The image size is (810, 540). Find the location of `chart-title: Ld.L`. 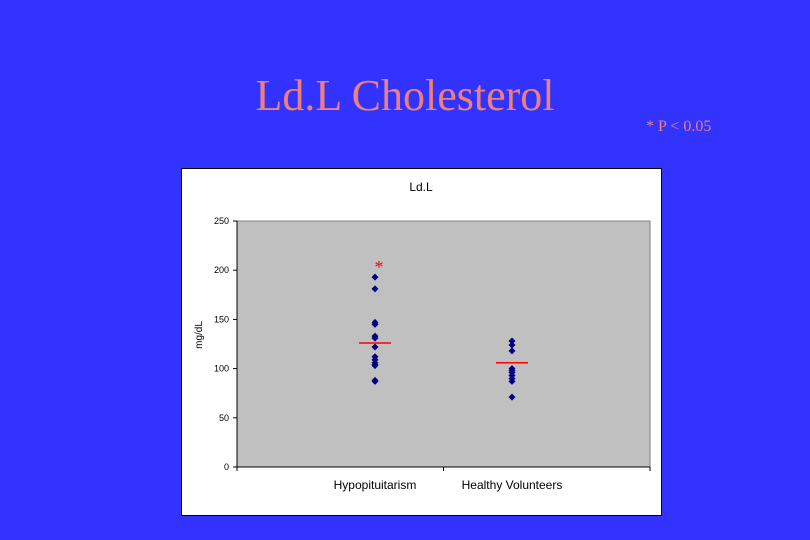

chart-title: Ld.L is located at coordinates (421, 187).